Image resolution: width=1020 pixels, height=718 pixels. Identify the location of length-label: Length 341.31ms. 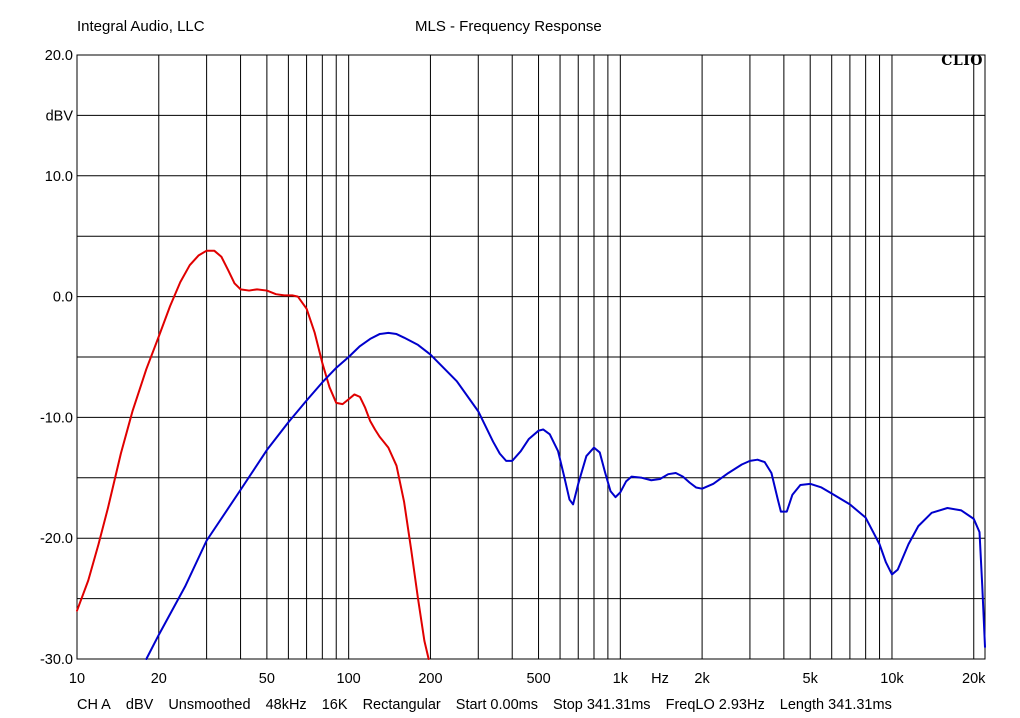
(835, 705).